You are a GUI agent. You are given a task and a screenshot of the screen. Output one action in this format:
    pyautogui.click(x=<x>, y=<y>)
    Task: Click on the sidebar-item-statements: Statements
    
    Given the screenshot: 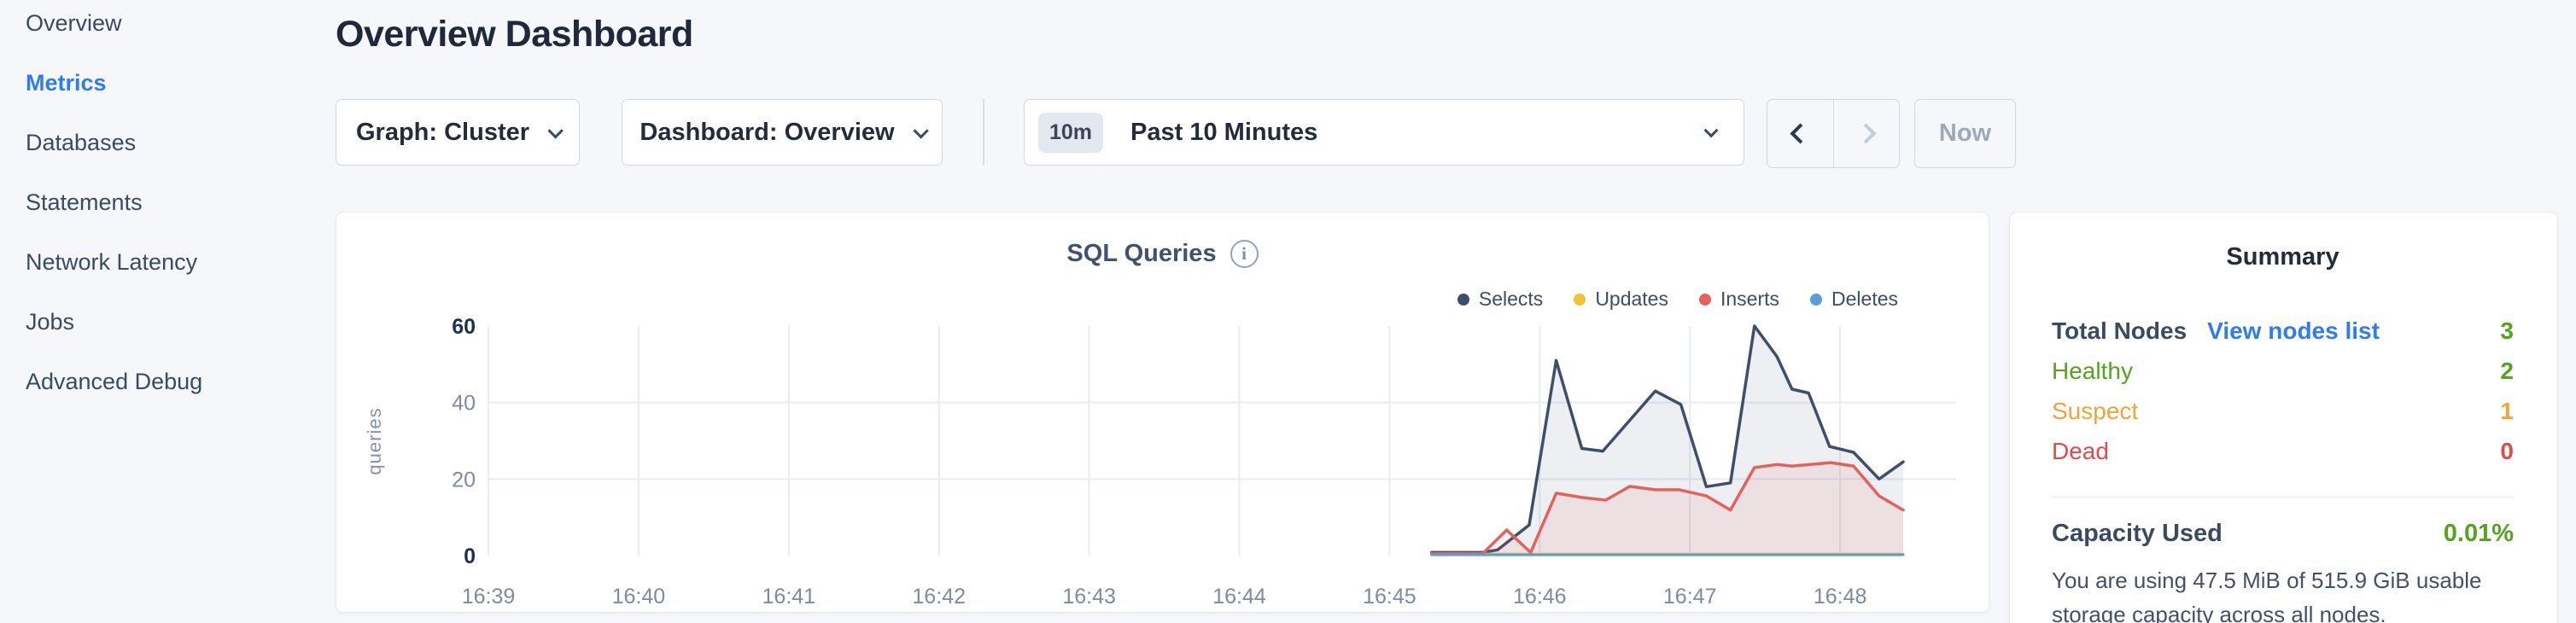 What is the action you would take?
    pyautogui.click(x=84, y=202)
    